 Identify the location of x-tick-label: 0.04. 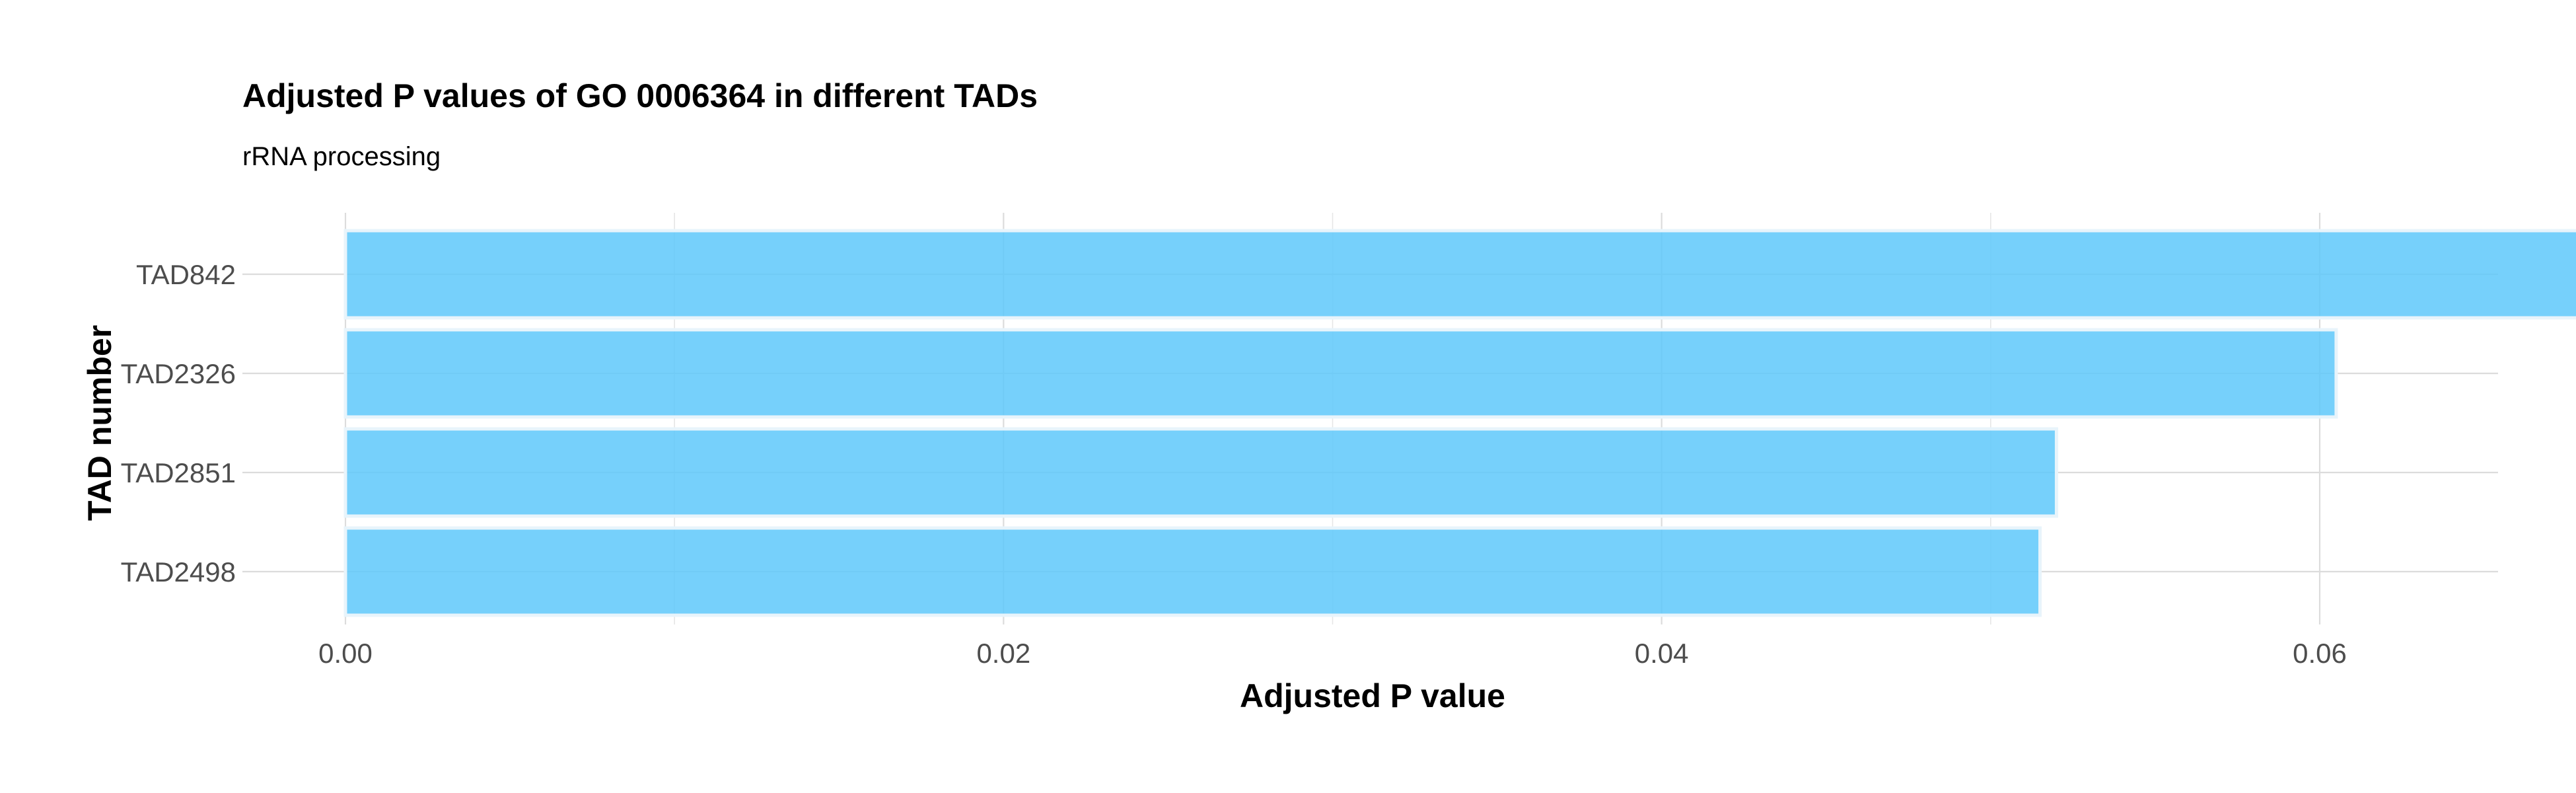
(1662, 654).